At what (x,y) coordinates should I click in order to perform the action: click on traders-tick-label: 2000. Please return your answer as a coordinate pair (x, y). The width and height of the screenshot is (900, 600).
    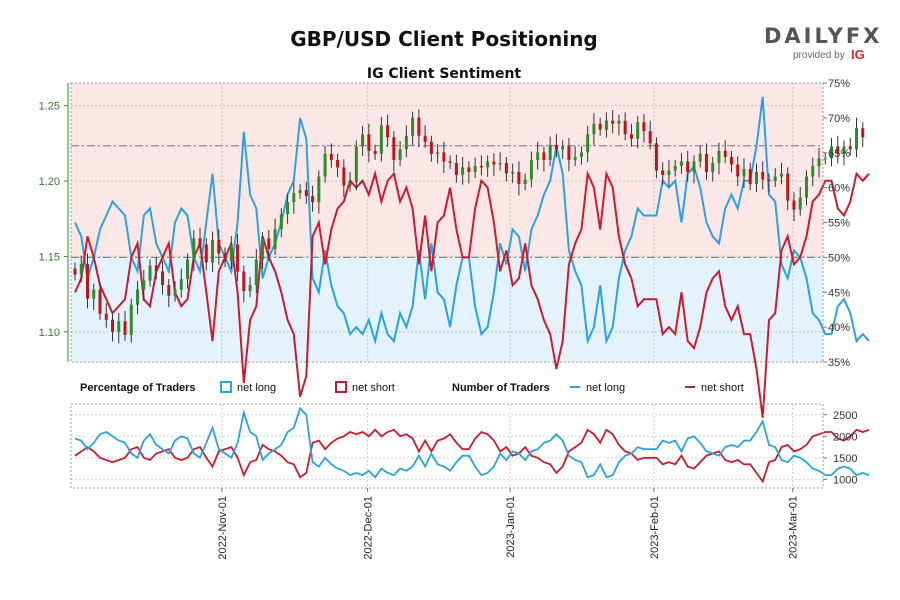
    Looking at the image, I should click on (845, 437).